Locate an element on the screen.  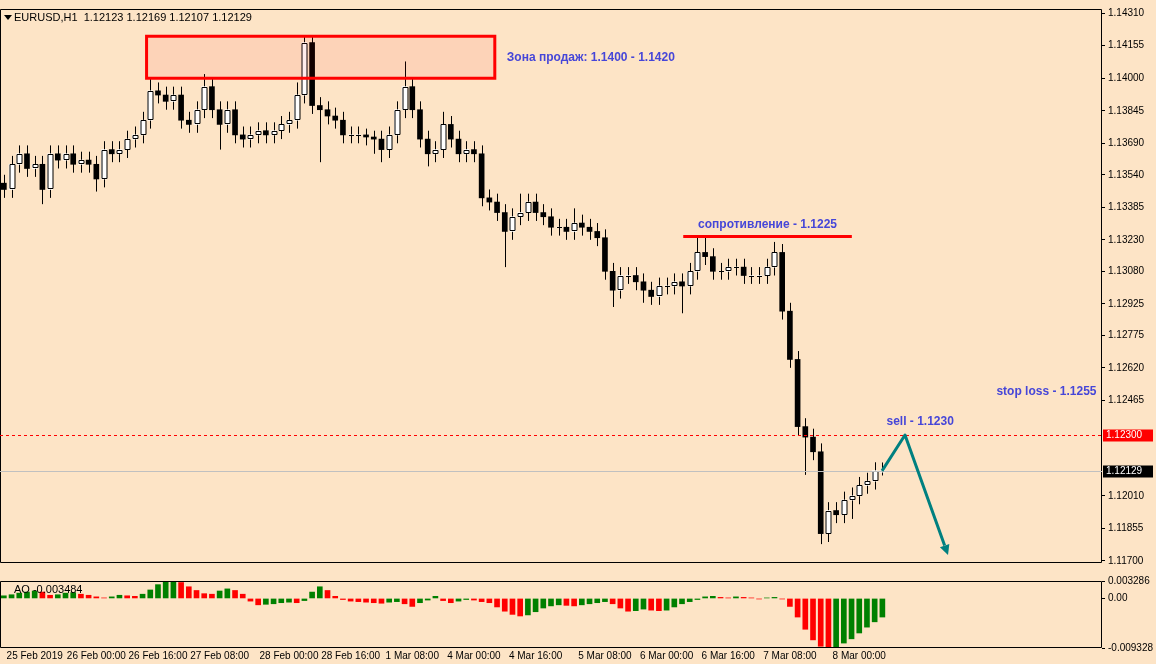
y-tick-label: -0.009328 is located at coordinates (1131, 647).